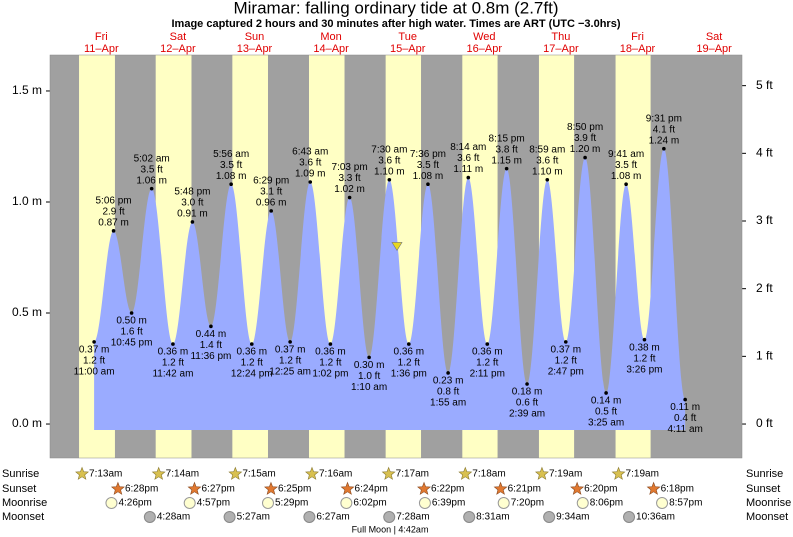 Image resolution: width=793 pixels, height=537 pixels. I want to click on tide-label: 9:31 pm, so click(664, 118).